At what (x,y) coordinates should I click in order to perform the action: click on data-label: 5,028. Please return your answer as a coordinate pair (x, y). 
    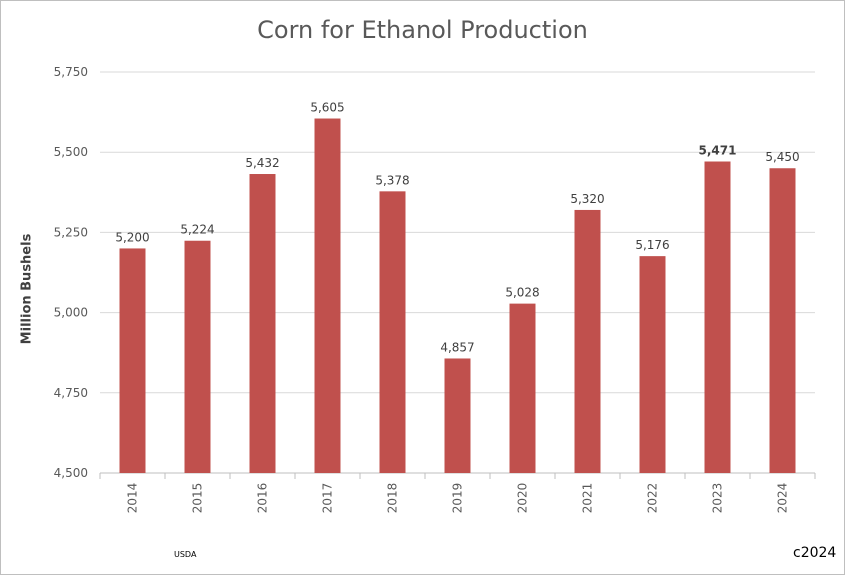
    Looking at the image, I should click on (522, 293).